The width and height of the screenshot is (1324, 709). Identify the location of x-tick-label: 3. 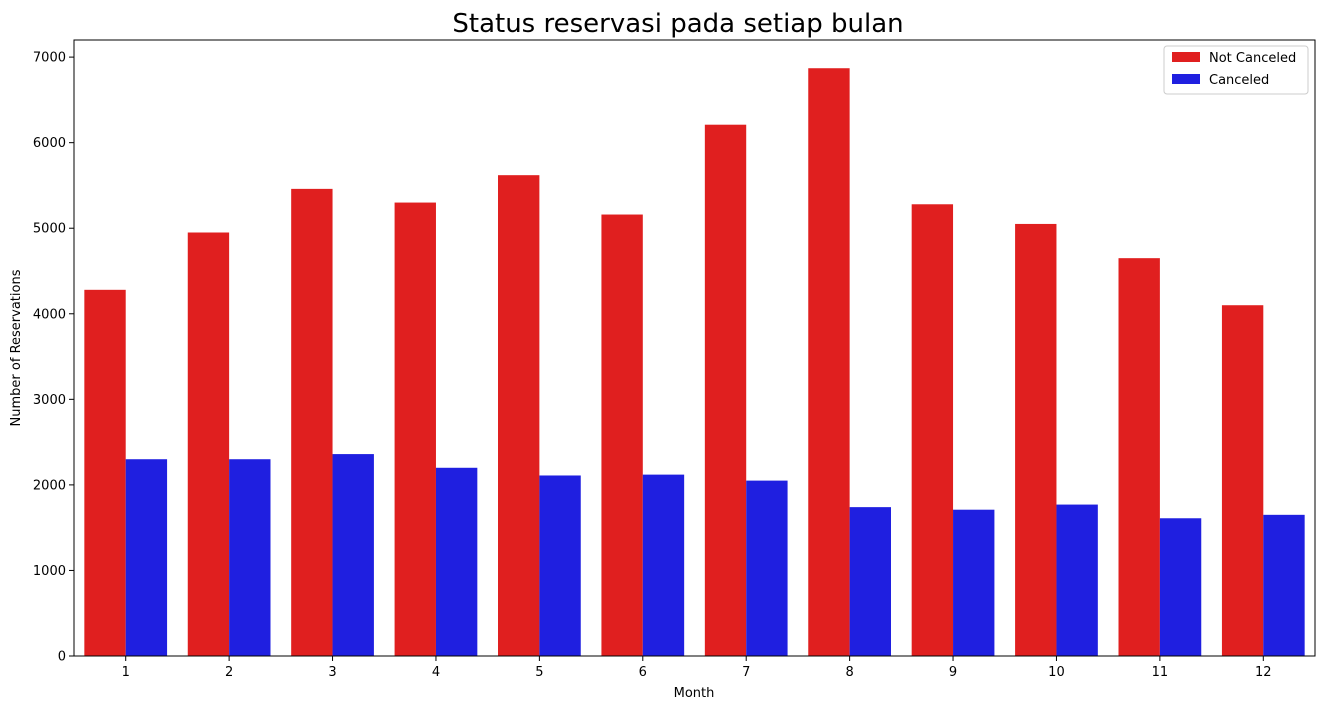
(332, 672).